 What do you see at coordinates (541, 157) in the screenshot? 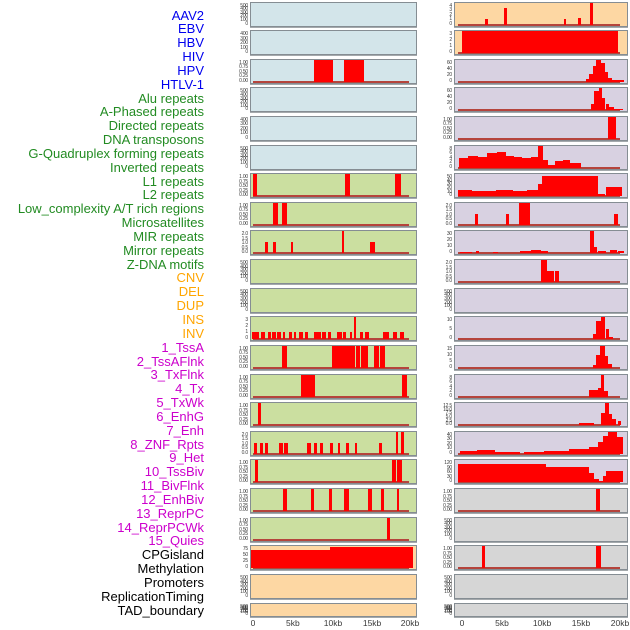
I see `track-plot-4_Tx` at bounding box center [541, 157].